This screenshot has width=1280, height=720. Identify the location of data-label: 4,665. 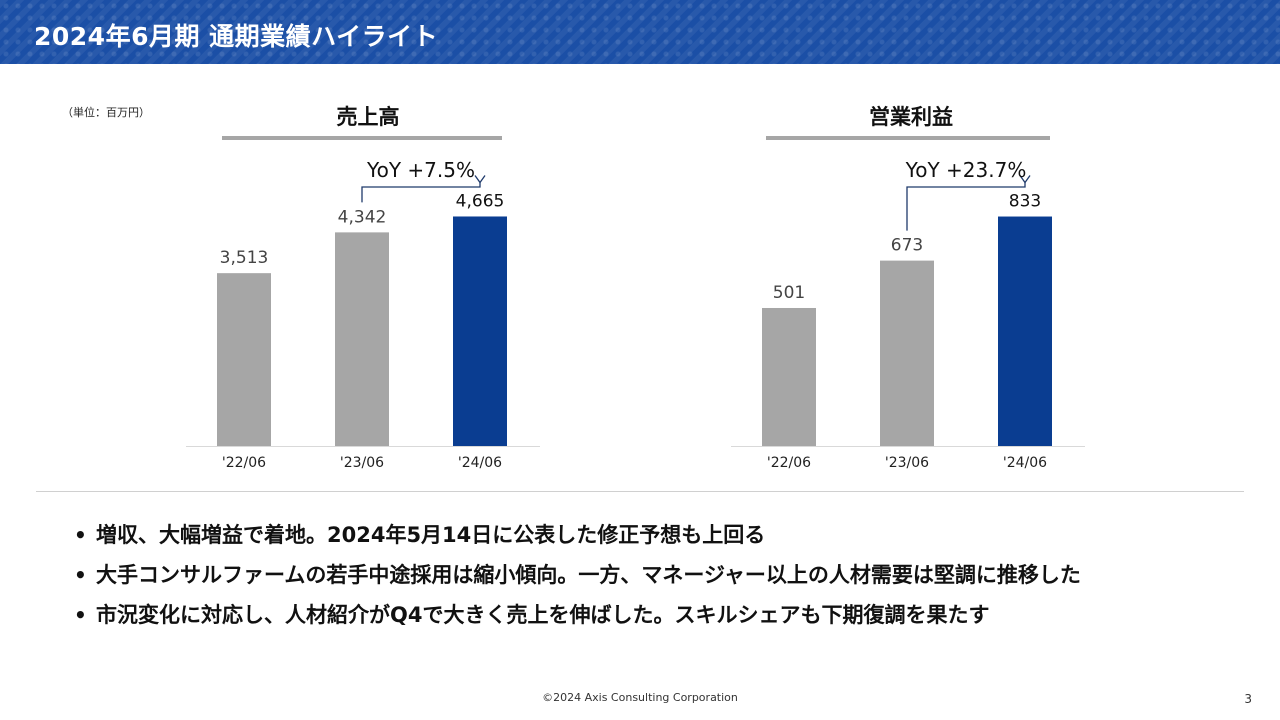
(480, 201).